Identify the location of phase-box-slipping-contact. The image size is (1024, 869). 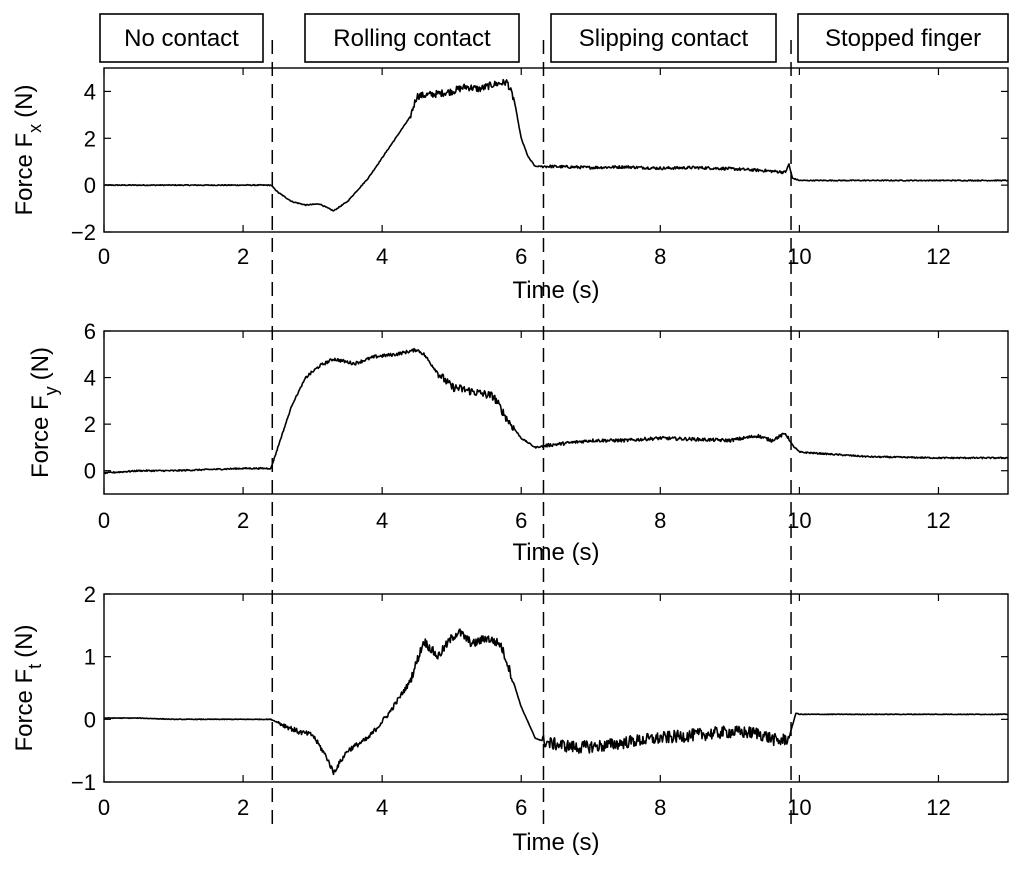
(663, 38).